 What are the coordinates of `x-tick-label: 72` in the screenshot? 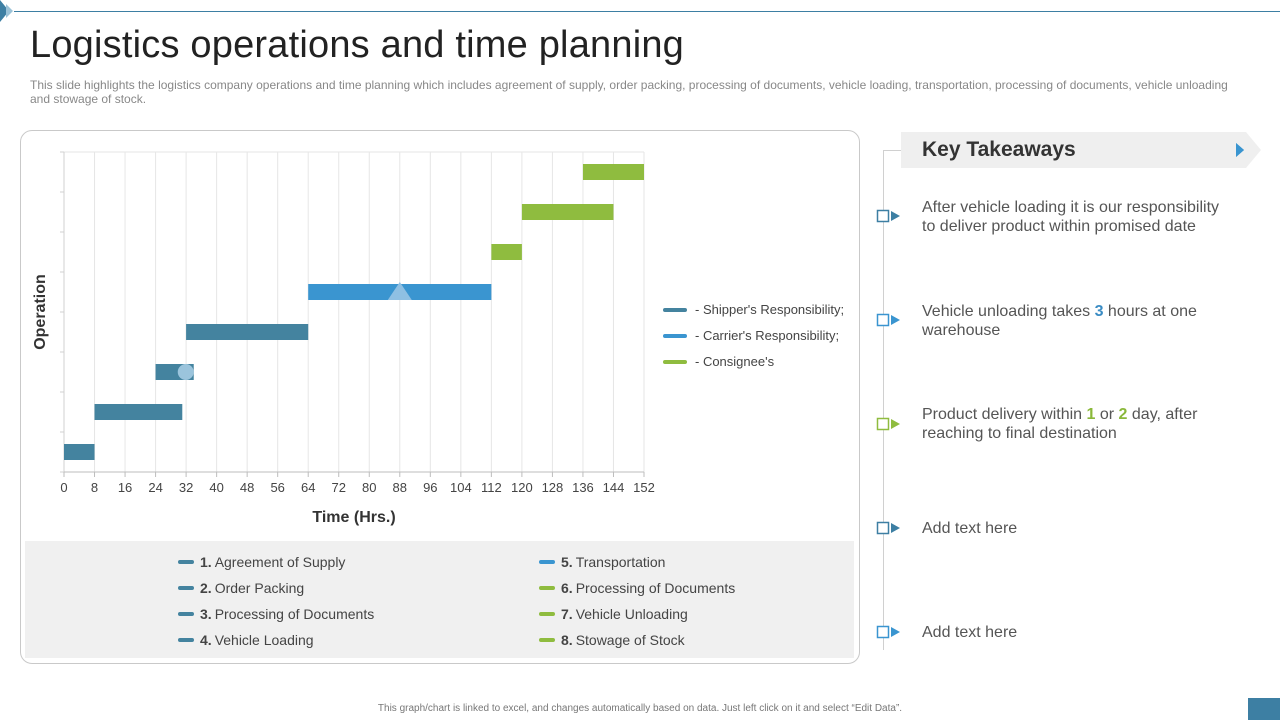 It's located at (339, 487).